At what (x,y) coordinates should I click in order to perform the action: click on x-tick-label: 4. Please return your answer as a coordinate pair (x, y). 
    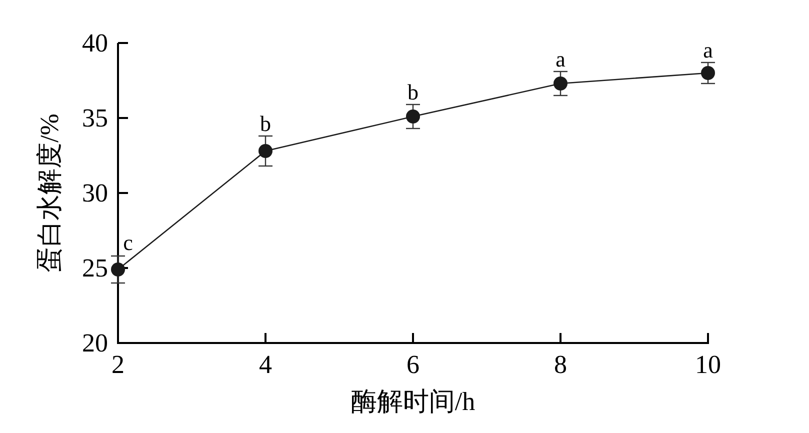
    Looking at the image, I should click on (265, 364).